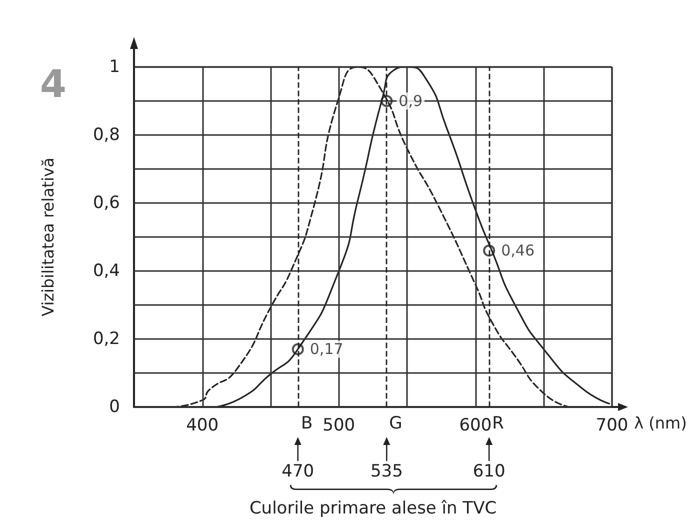 This screenshot has width=699, height=532. What do you see at coordinates (339, 426) in the screenshot?
I see `x-tick-label: 500` at bounding box center [339, 426].